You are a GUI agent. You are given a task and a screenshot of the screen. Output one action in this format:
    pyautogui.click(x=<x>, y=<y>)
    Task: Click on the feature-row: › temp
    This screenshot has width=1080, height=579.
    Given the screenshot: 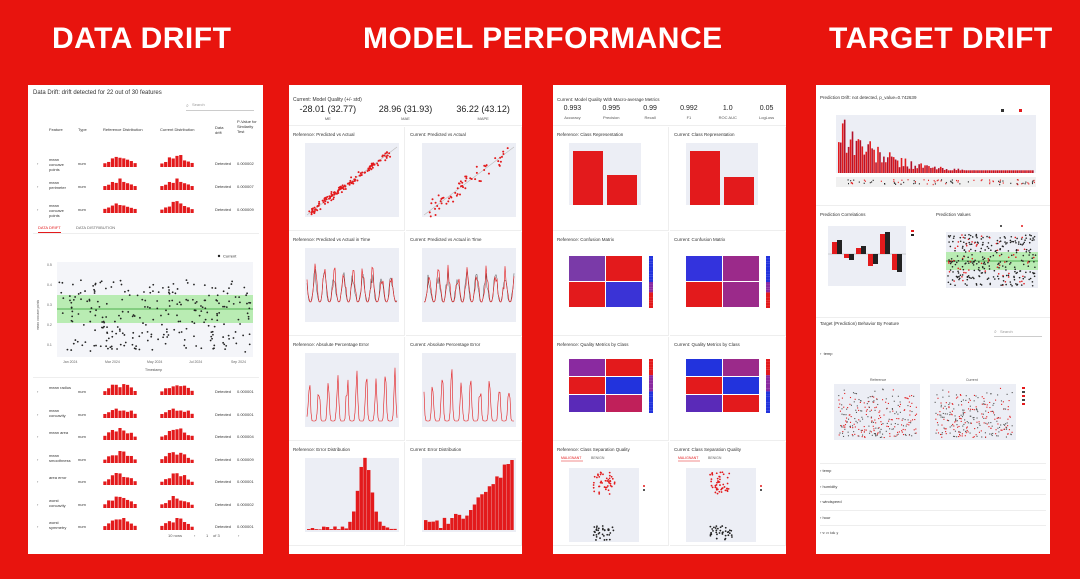 What is the action you would take?
    pyautogui.click(x=933, y=469)
    